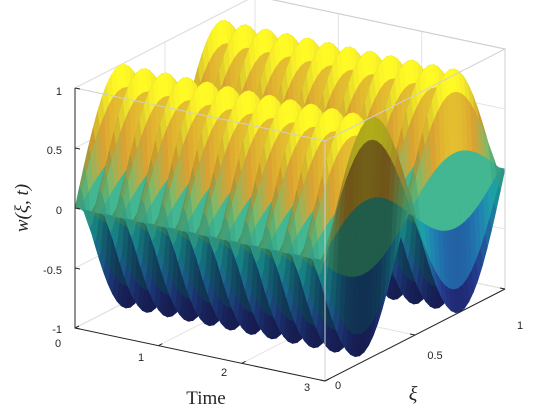 This screenshot has width=560, height=420. I want to click on x-tick-label: 2, so click(224, 373).